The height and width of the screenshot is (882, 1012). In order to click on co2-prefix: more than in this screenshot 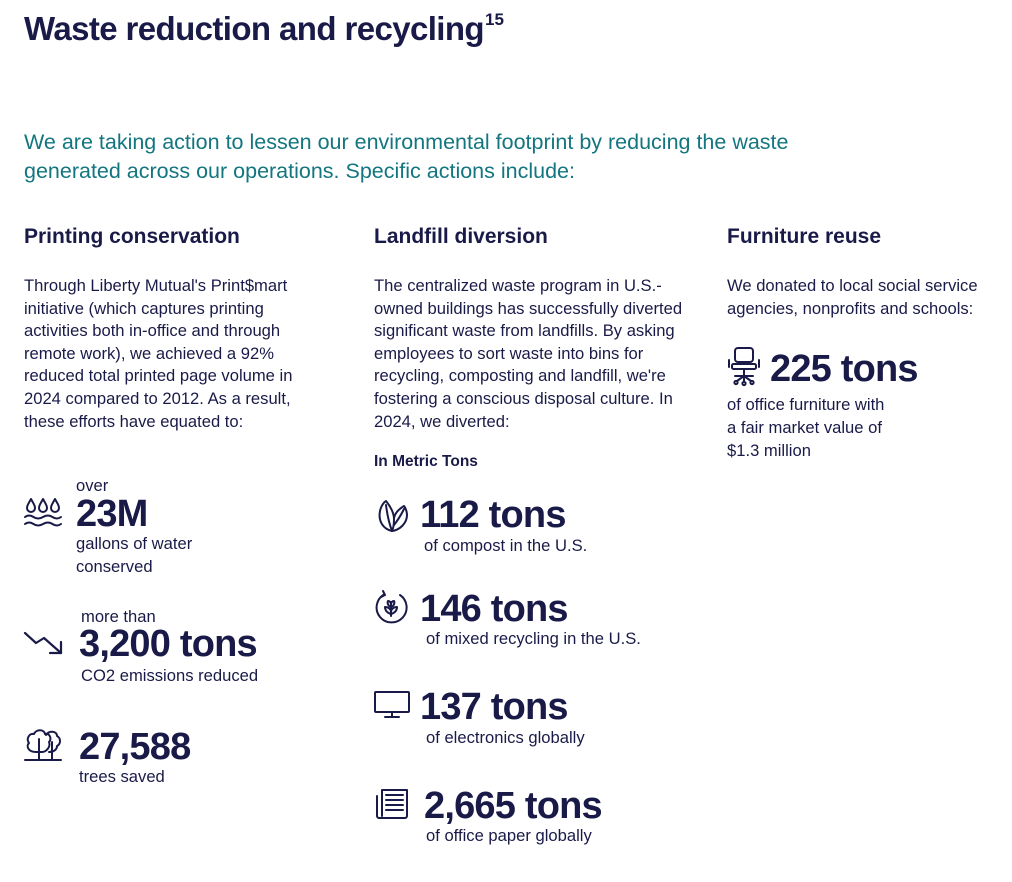, I will do `click(118, 616)`.